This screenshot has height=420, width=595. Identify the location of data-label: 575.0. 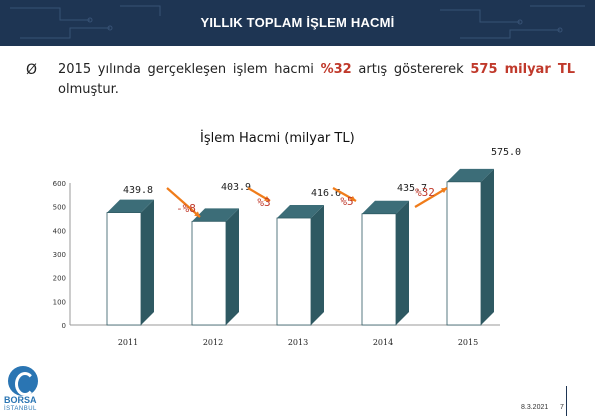
(506, 152).